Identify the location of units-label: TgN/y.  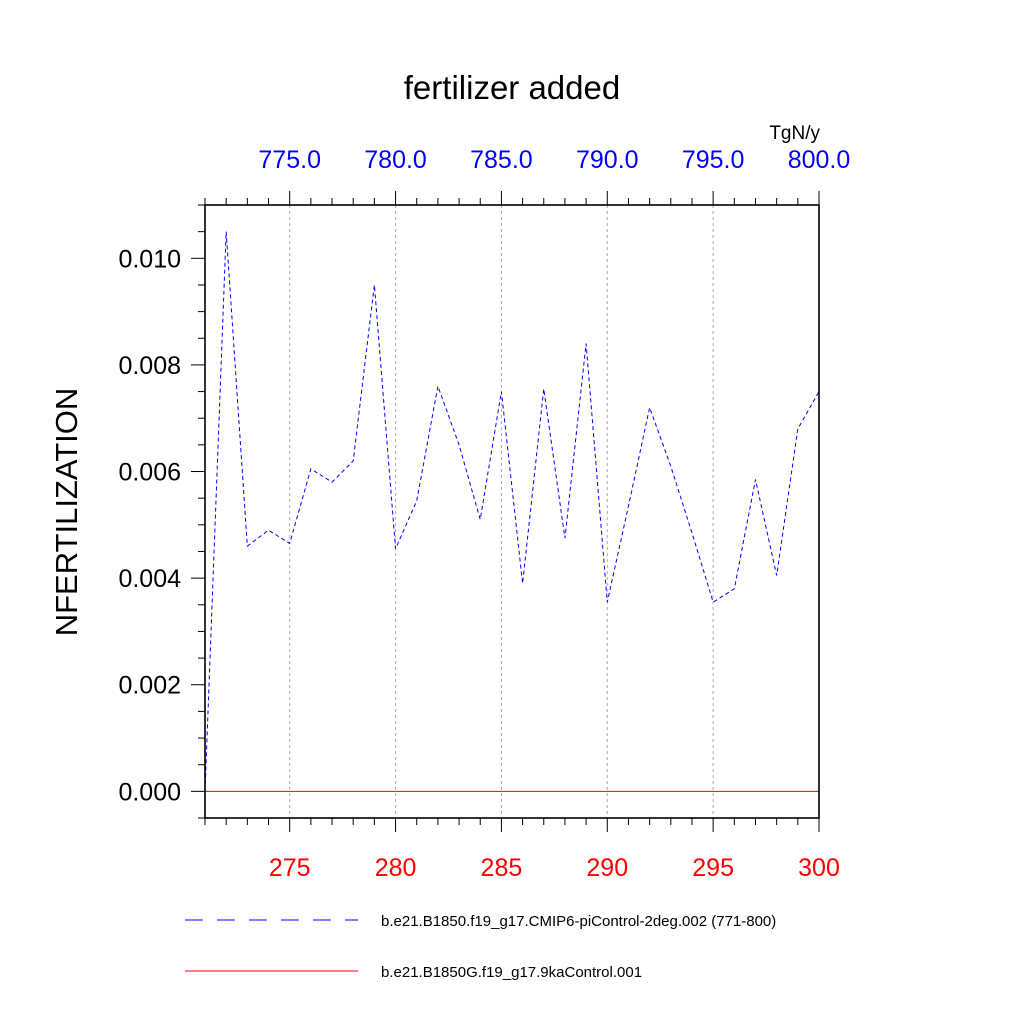
(794, 133).